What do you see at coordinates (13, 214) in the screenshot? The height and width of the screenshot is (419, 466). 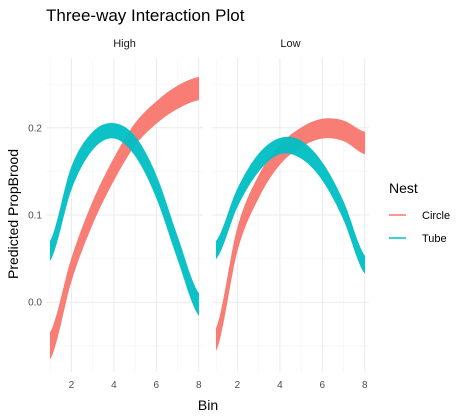 I see `y-axis-title: Predicted PropBrood` at bounding box center [13, 214].